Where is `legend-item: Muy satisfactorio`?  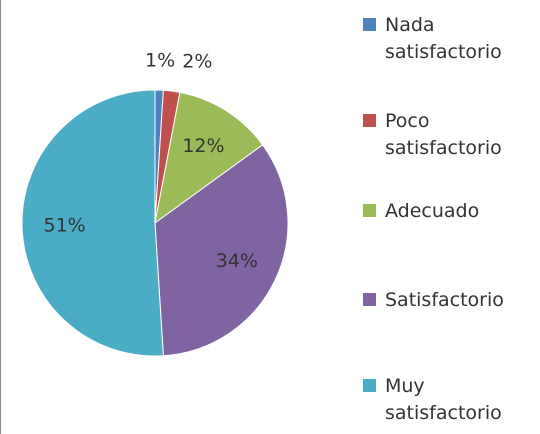
legend-item: Muy satisfactorio is located at coordinates (451, 400).